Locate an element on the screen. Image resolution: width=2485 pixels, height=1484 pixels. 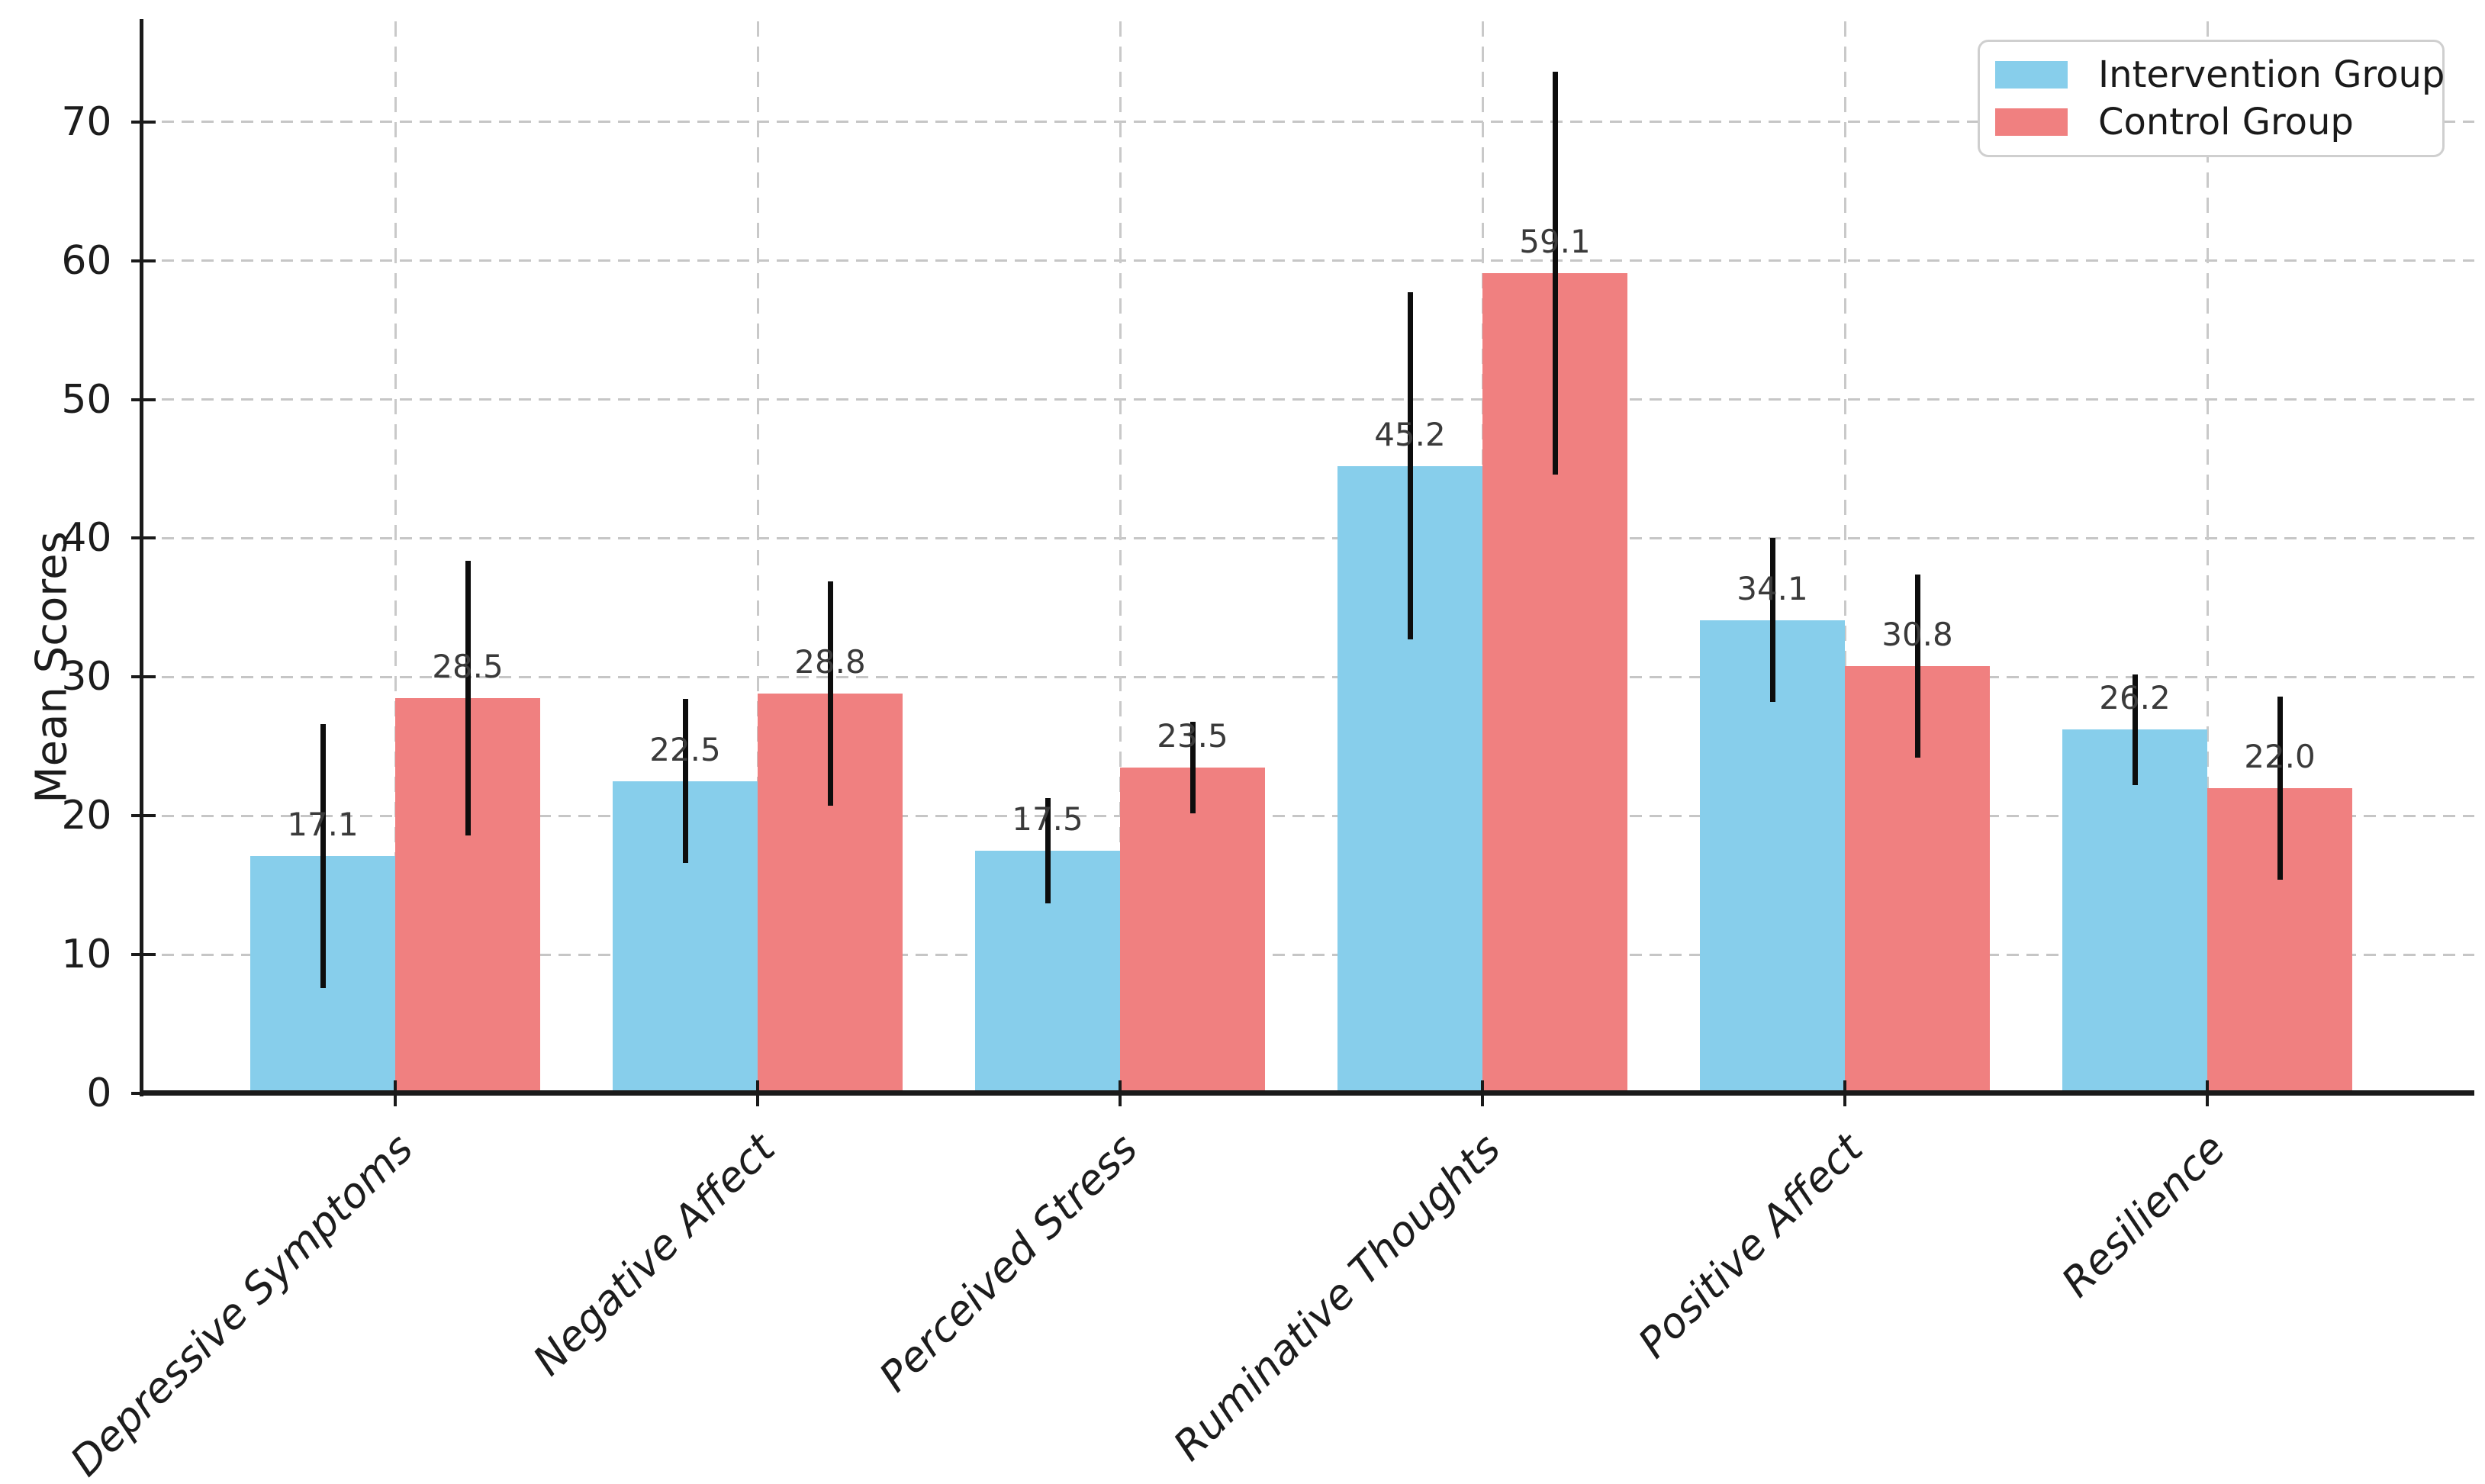
x-axis-spine is located at coordinates (1307, 1093).